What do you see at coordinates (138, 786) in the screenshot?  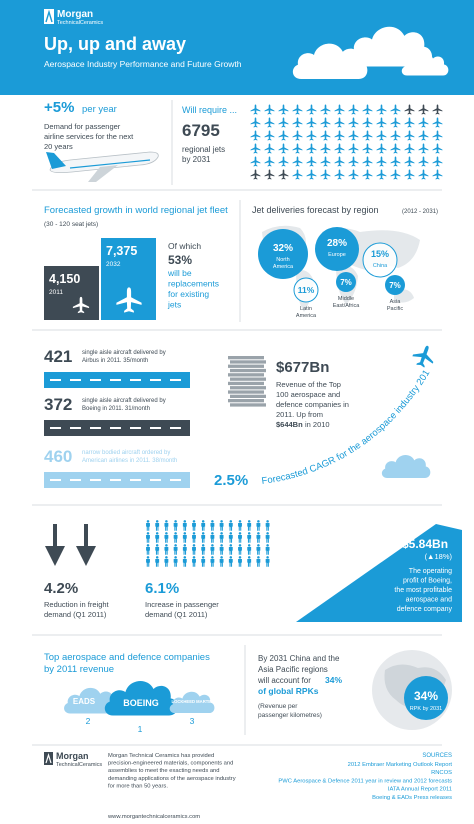 I see `footer-about: for more than 50 years.` at bounding box center [138, 786].